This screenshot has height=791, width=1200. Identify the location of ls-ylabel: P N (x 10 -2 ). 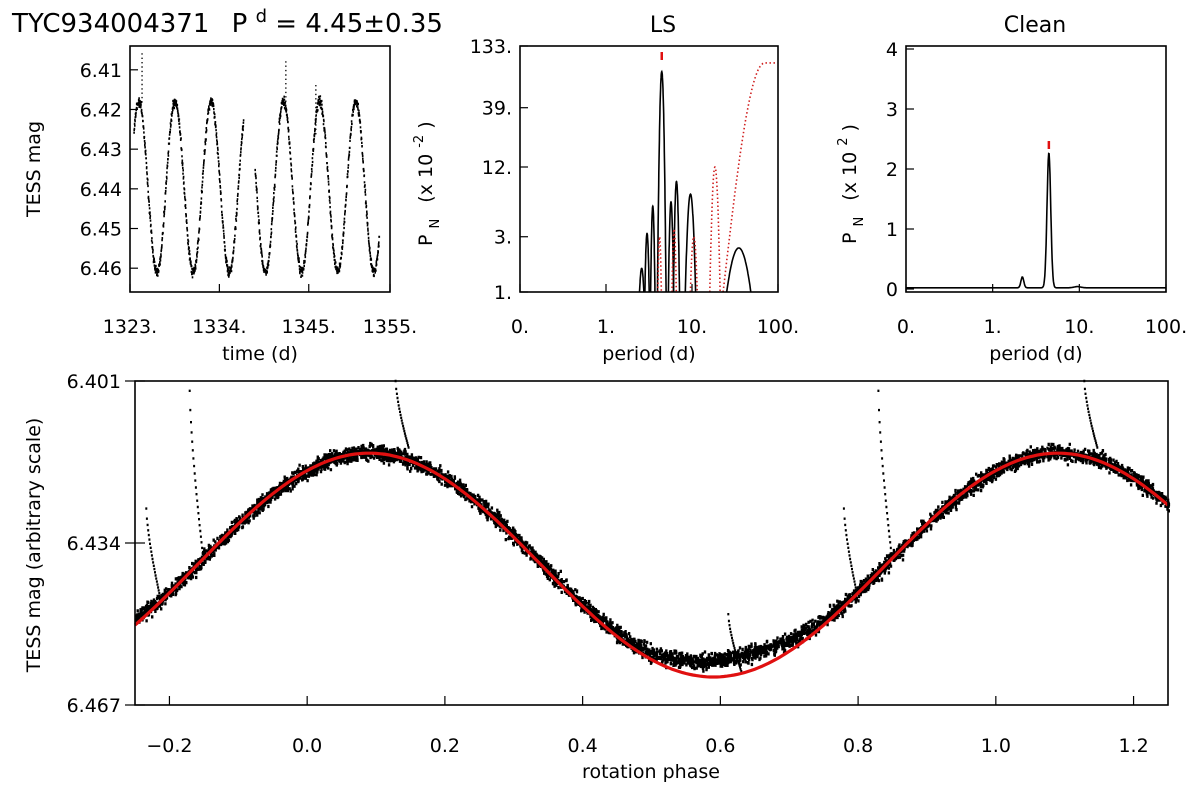
(425, 183).